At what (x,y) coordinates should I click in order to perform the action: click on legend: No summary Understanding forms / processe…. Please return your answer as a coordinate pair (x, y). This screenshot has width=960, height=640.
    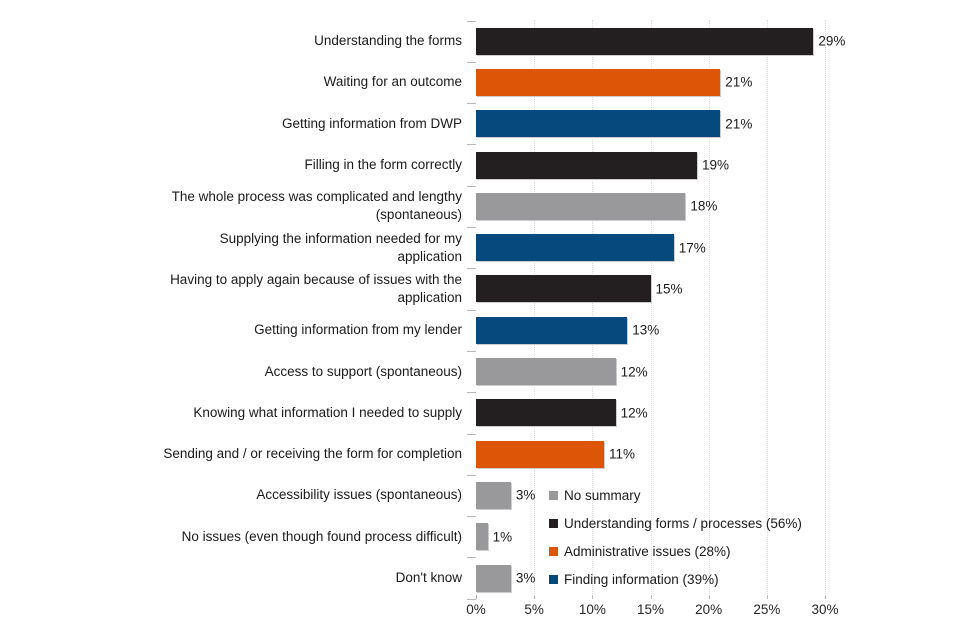
    Looking at the image, I should click on (675, 537).